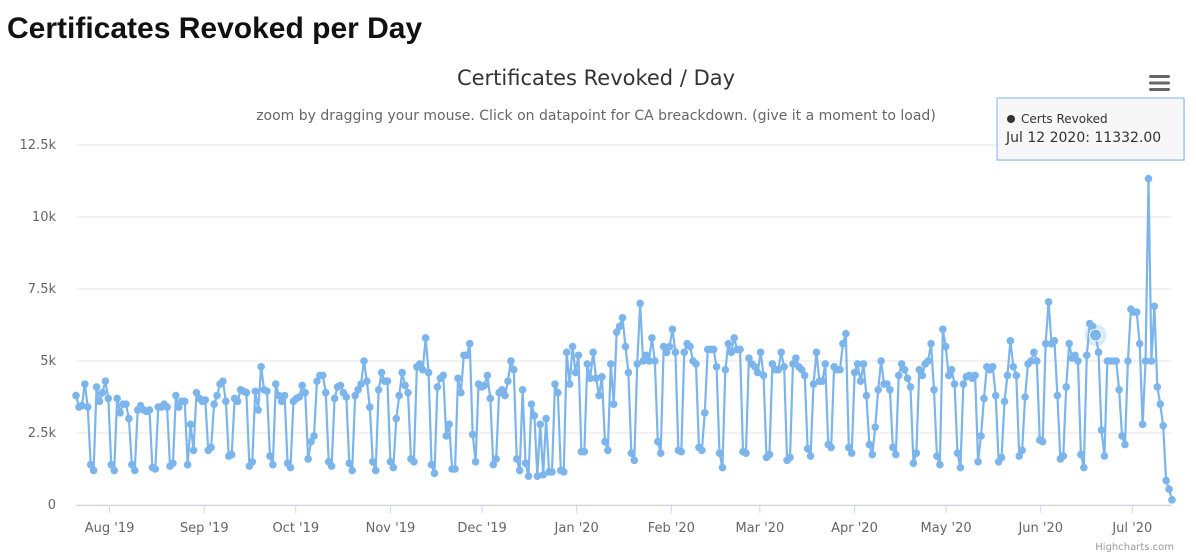 The image size is (1196, 560). What do you see at coordinates (1159, 82) in the screenshot?
I see `hamburger-menu-icon` at bounding box center [1159, 82].